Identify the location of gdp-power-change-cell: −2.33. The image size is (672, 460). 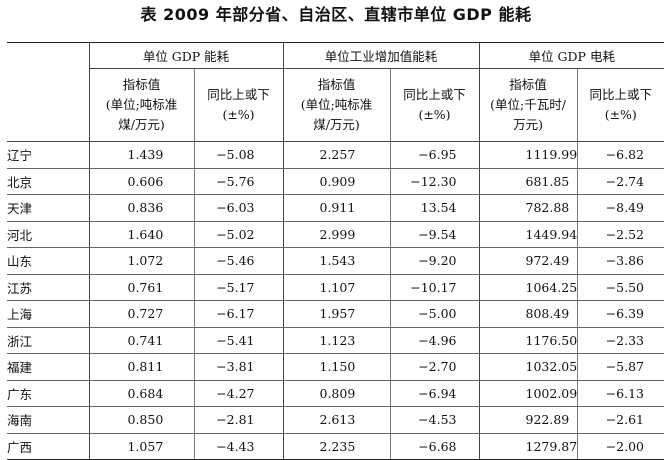
(620, 340).